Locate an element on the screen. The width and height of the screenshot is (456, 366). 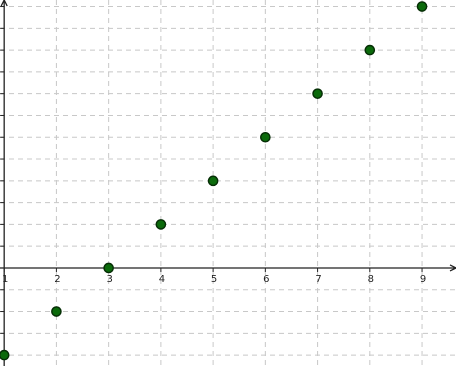
x-tick-label-6: 6 is located at coordinates (266, 279).